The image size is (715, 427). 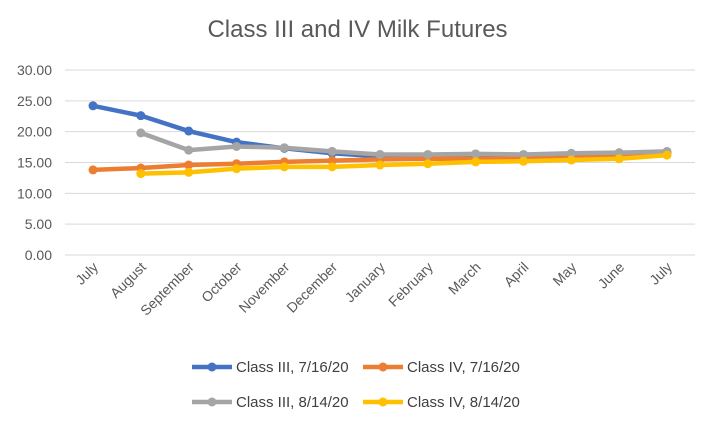 I want to click on legend-item: Class III, 7/16/20, so click(x=270, y=367).